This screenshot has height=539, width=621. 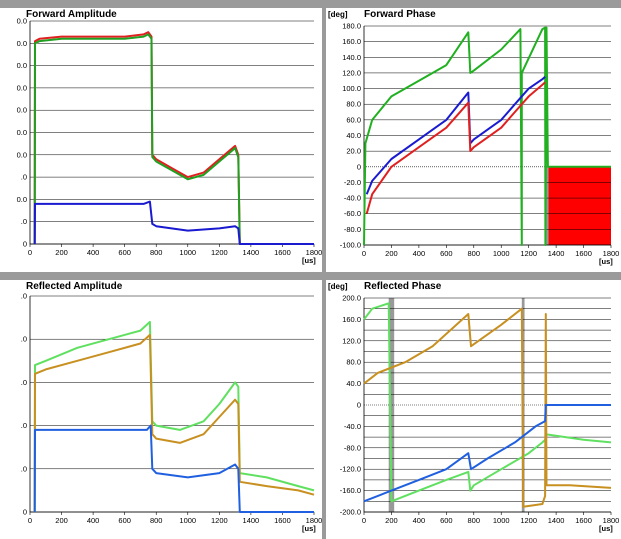 I want to click on y-tick-label: 20.0, so click(x=353, y=151).